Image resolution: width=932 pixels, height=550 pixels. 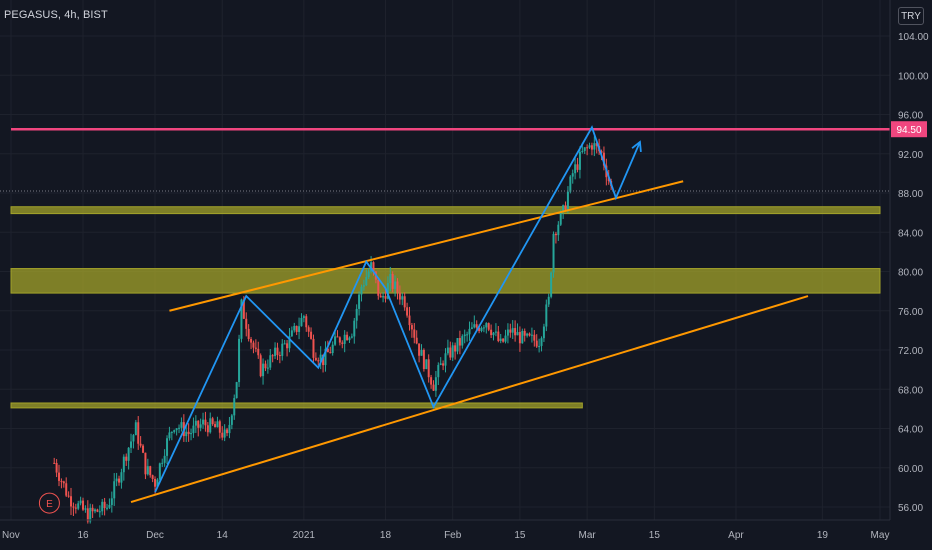 I want to click on chart-title: PEGASUS, 4h, BIST, so click(x=56, y=15).